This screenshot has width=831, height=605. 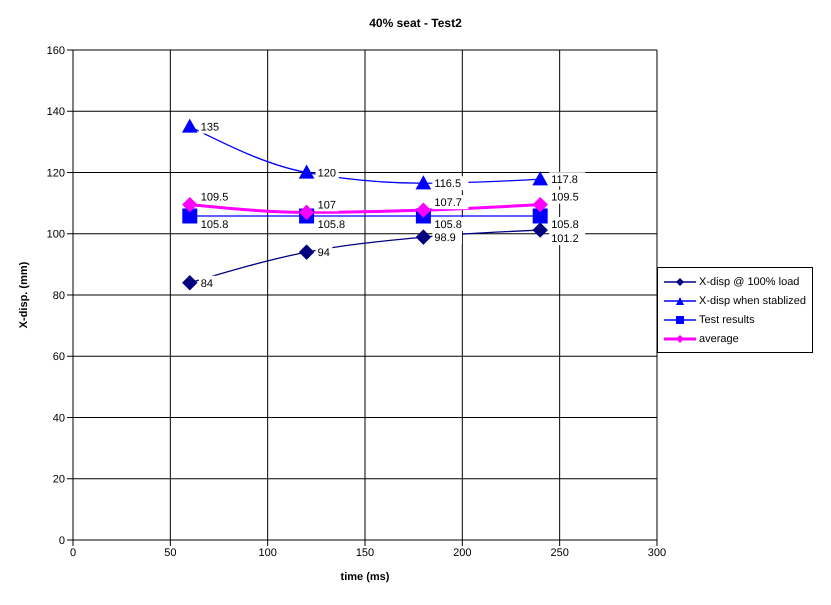 What do you see at coordinates (718, 338) in the screenshot?
I see `legend-label: average` at bounding box center [718, 338].